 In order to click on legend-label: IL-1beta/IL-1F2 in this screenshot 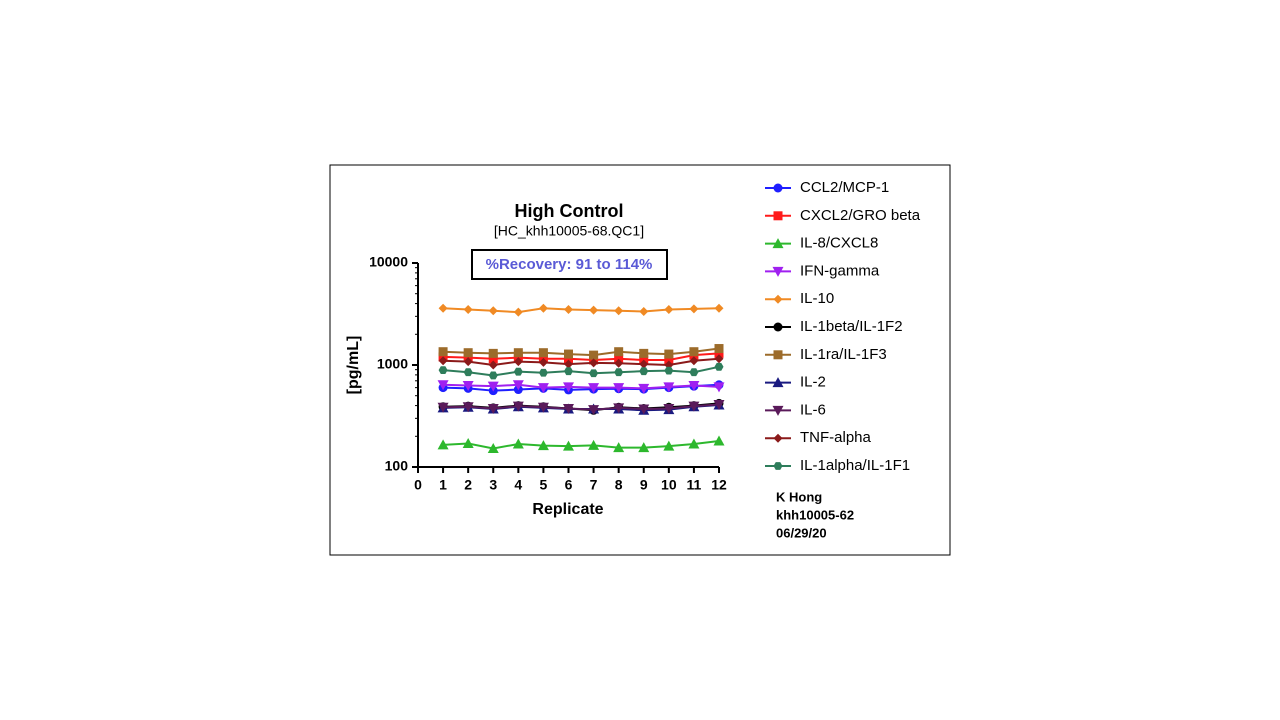, I will do `click(851, 326)`.